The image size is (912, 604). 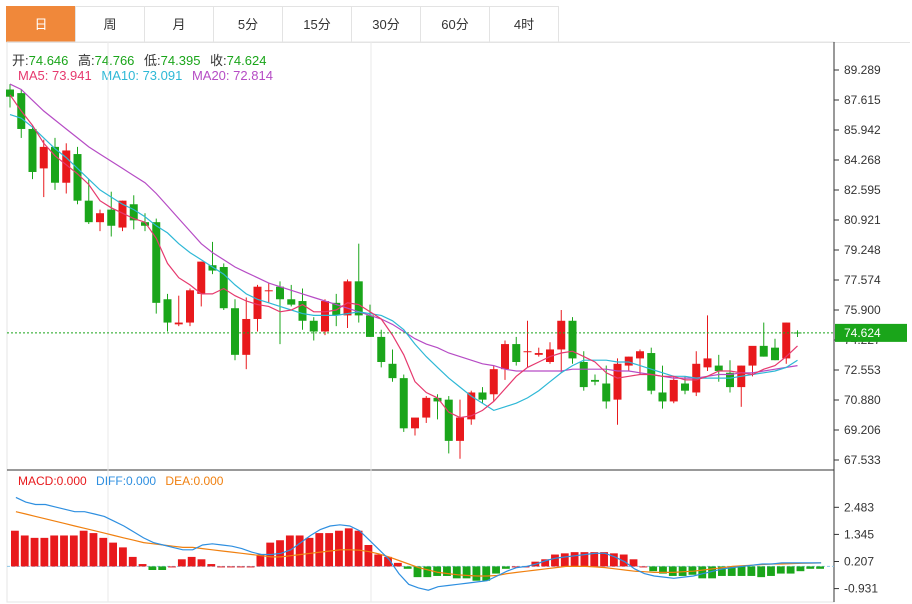 What do you see at coordinates (41, 24) in the screenshot?
I see `tab-0: 日` at bounding box center [41, 24].